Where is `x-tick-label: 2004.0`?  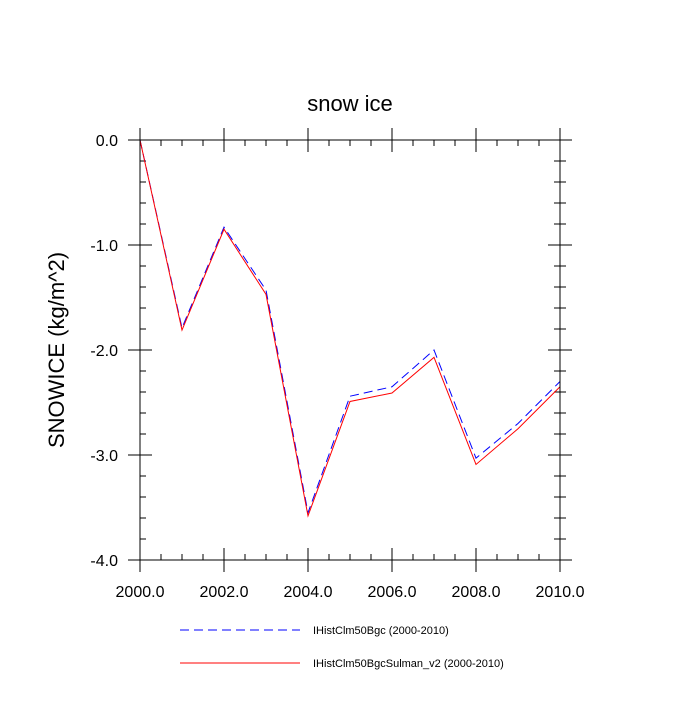 x-tick-label: 2004.0 is located at coordinates (308, 592).